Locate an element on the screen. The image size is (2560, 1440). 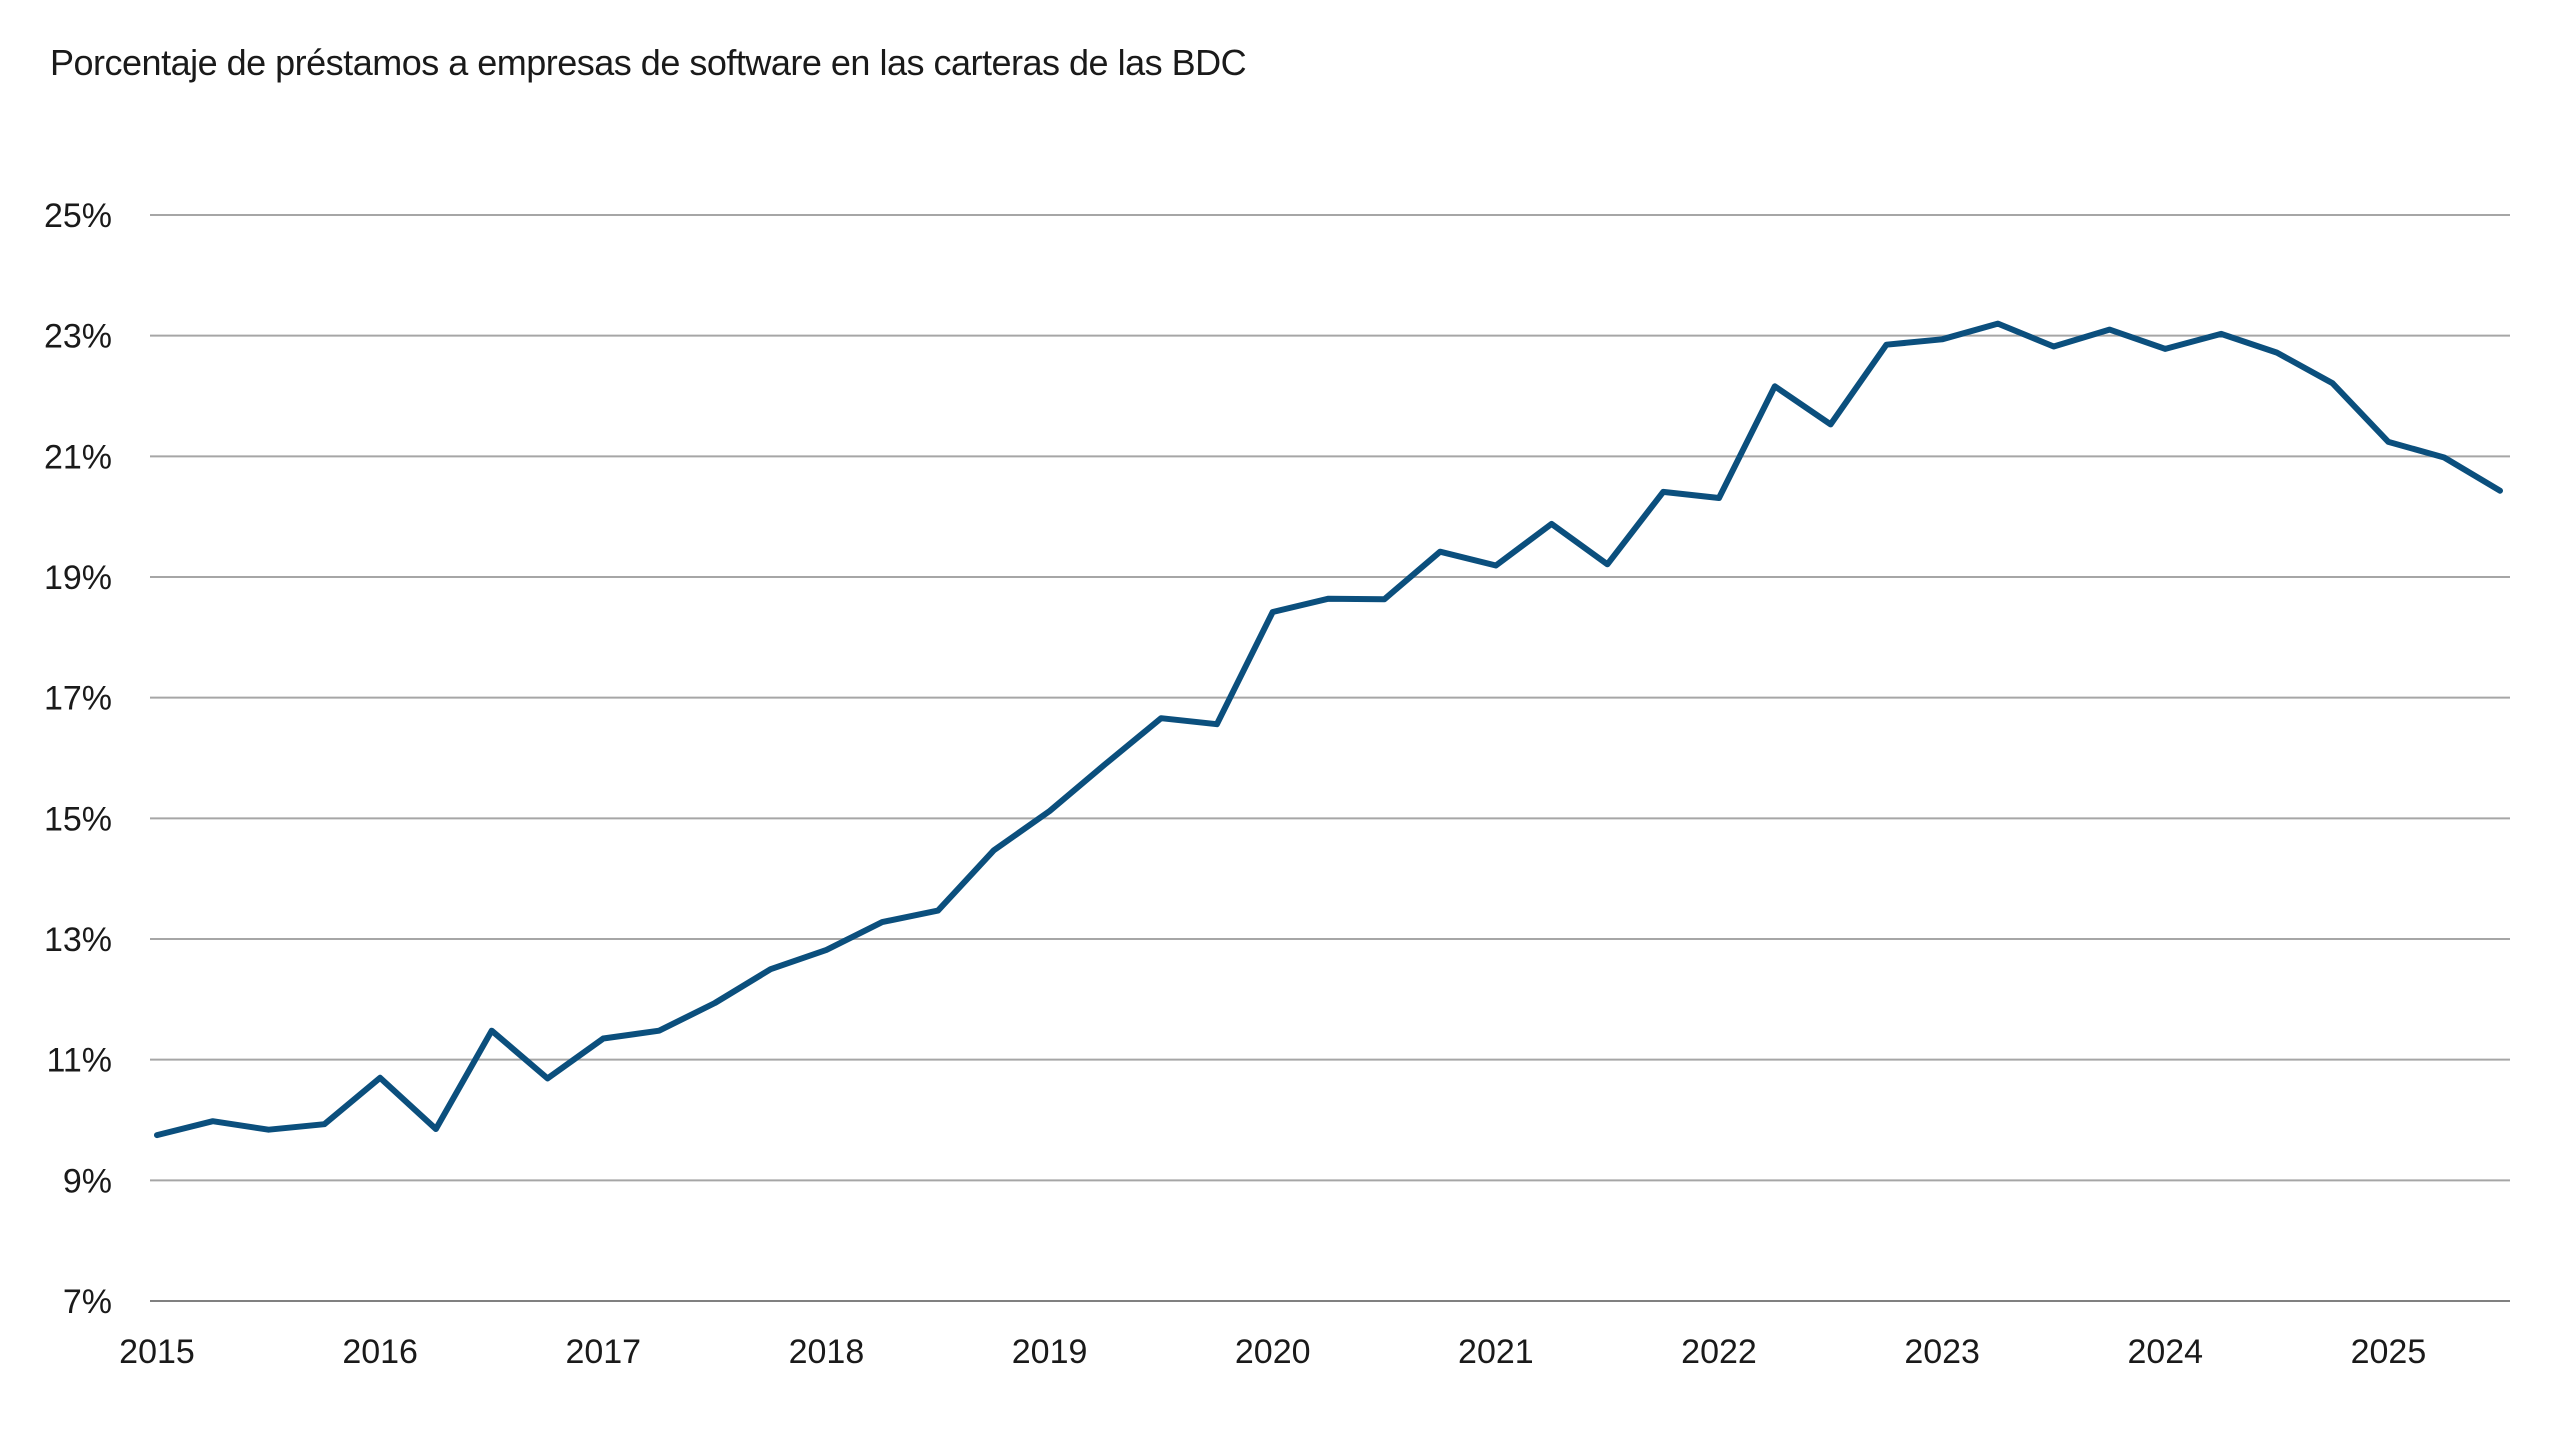
y-tick-label: 11% is located at coordinates (79, 1061).